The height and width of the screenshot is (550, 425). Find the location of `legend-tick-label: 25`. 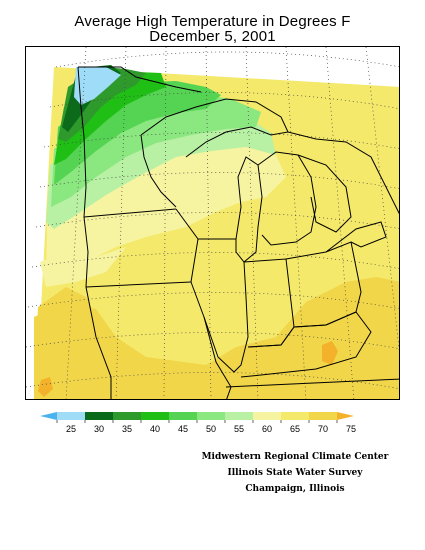

legend-tick-label: 25 is located at coordinates (71, 429).